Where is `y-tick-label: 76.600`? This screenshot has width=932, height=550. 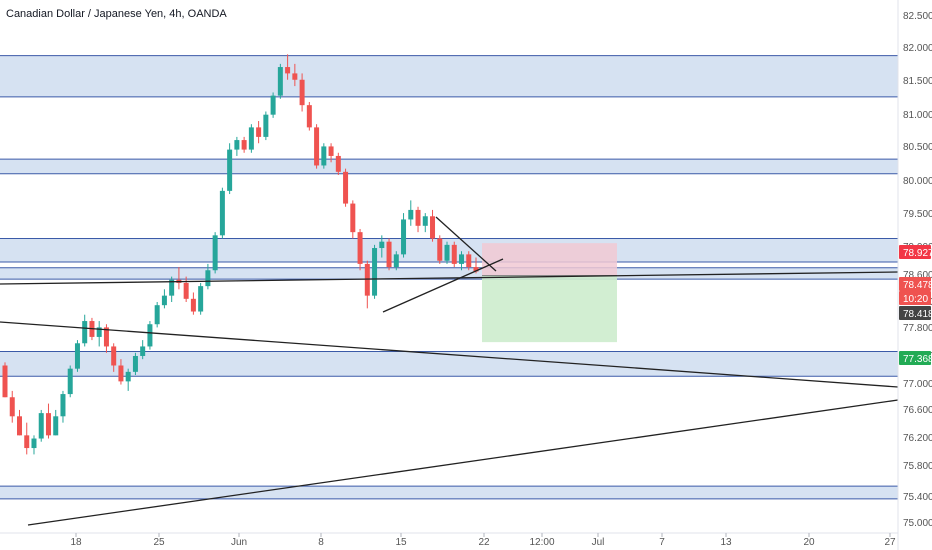
y-tick-label: 76.600 is located at coordinates (917, 410).